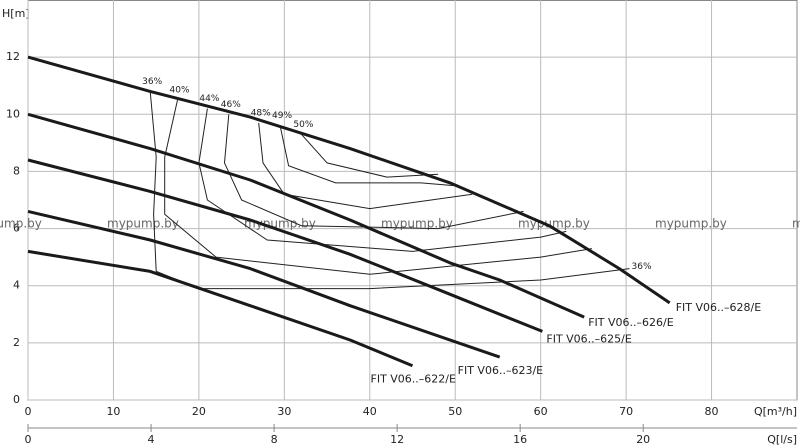 The image size is (800, 448). Describe the element at coordinates (151, 439) in the screenshot. I see `x2-tick-label: 4` at that location.